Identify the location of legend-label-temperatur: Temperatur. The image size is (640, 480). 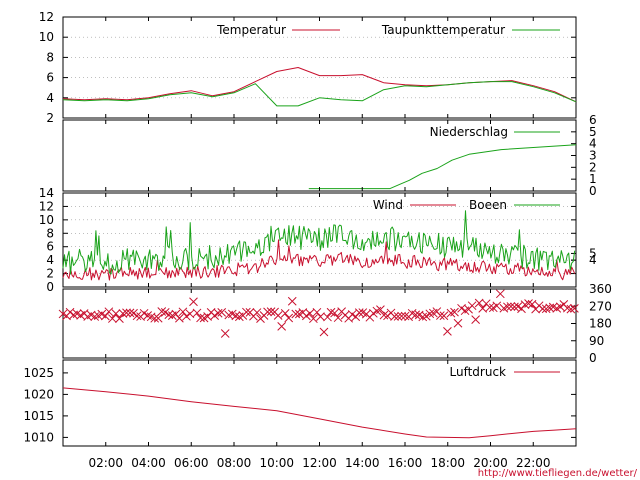
(251, 30).